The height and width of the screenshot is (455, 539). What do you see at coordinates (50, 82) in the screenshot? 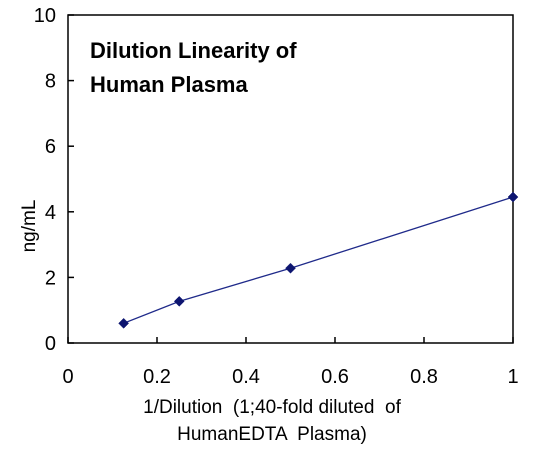
I see `y-tick-label: 8` at bounding box center [50, 82].